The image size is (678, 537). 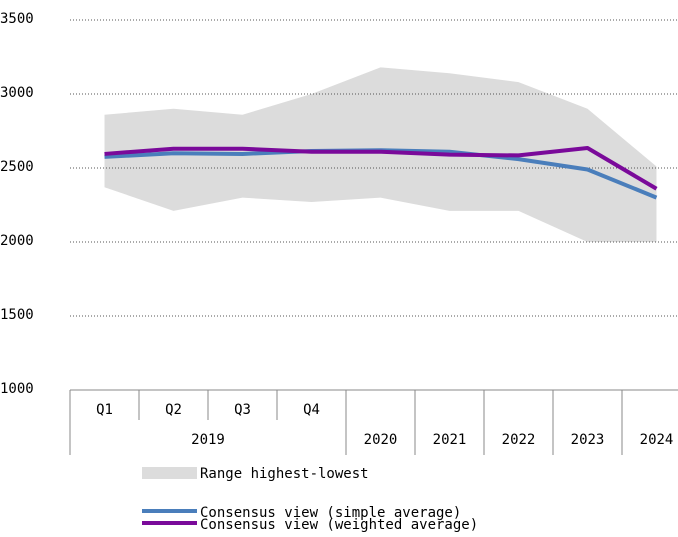 I want to click on x-tick-label: Q1, so click(x=104, y=410).